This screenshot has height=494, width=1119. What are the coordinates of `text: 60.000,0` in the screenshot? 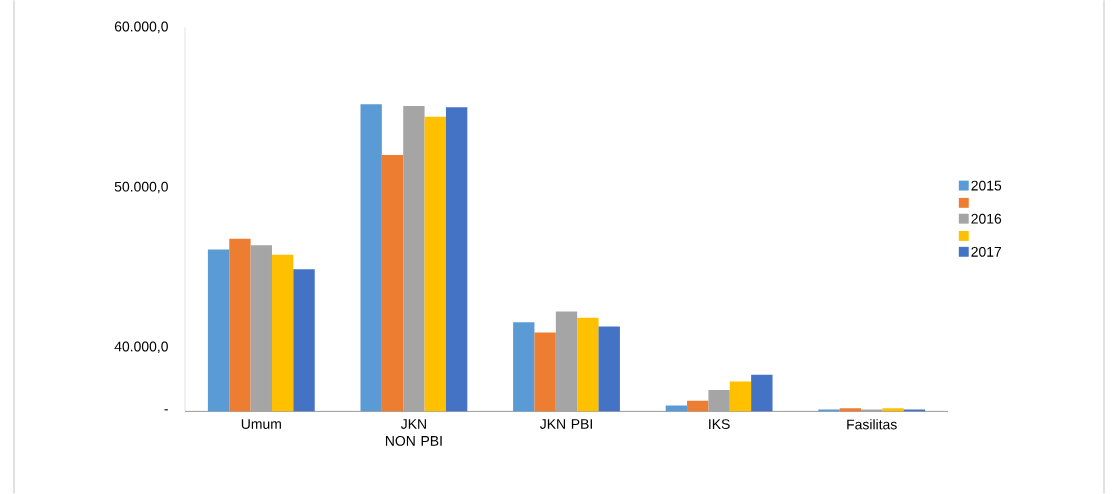 It's located at (141, 27).